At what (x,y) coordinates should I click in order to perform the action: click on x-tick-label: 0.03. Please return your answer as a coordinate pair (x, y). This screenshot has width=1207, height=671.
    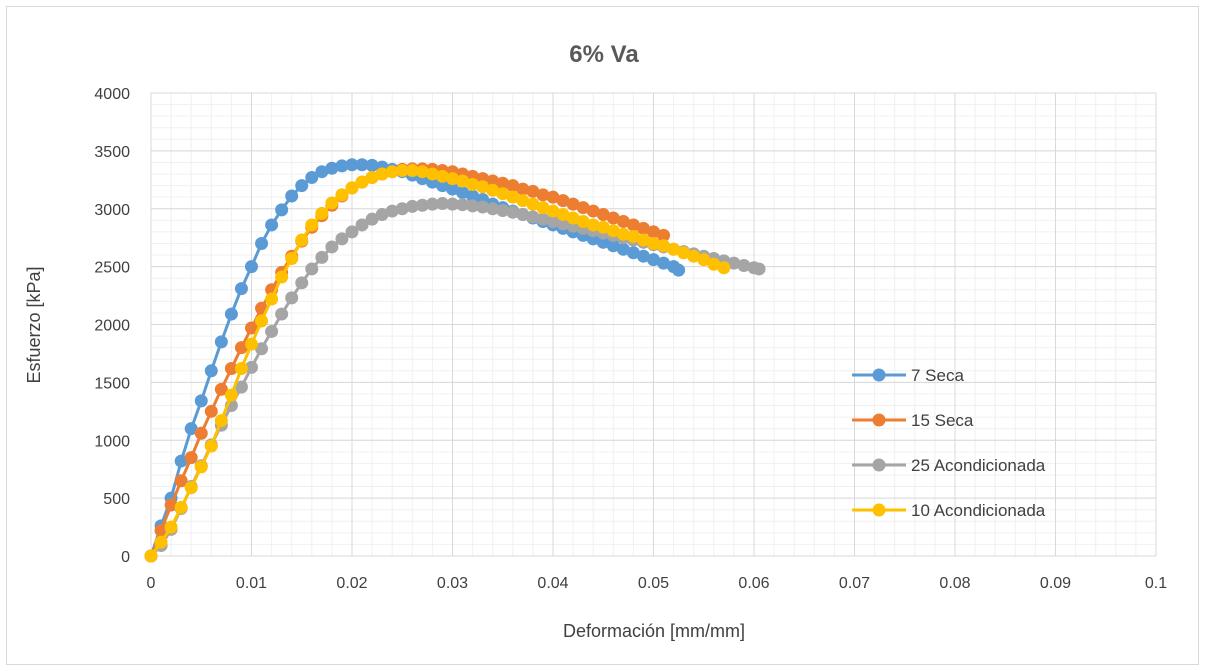
    Looking at the image, I should click on (452, 583).